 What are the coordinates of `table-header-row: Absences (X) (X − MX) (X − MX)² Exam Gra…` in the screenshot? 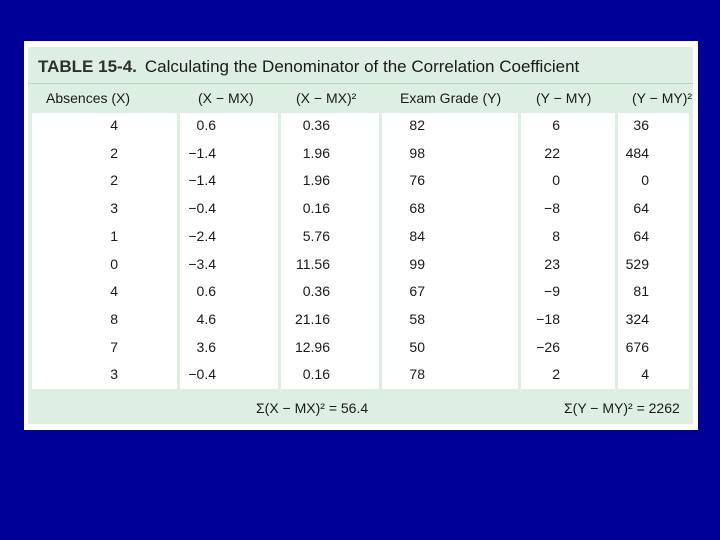 It's located at (360, 97).